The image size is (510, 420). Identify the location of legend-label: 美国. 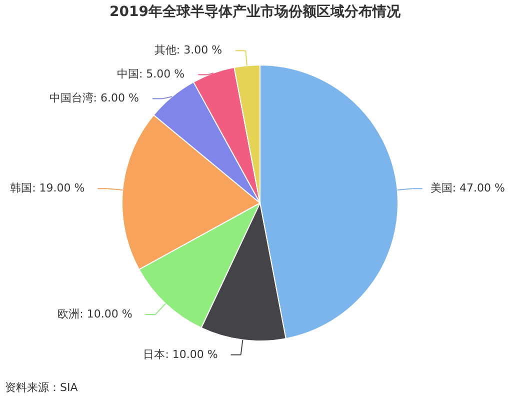
(441, 188).